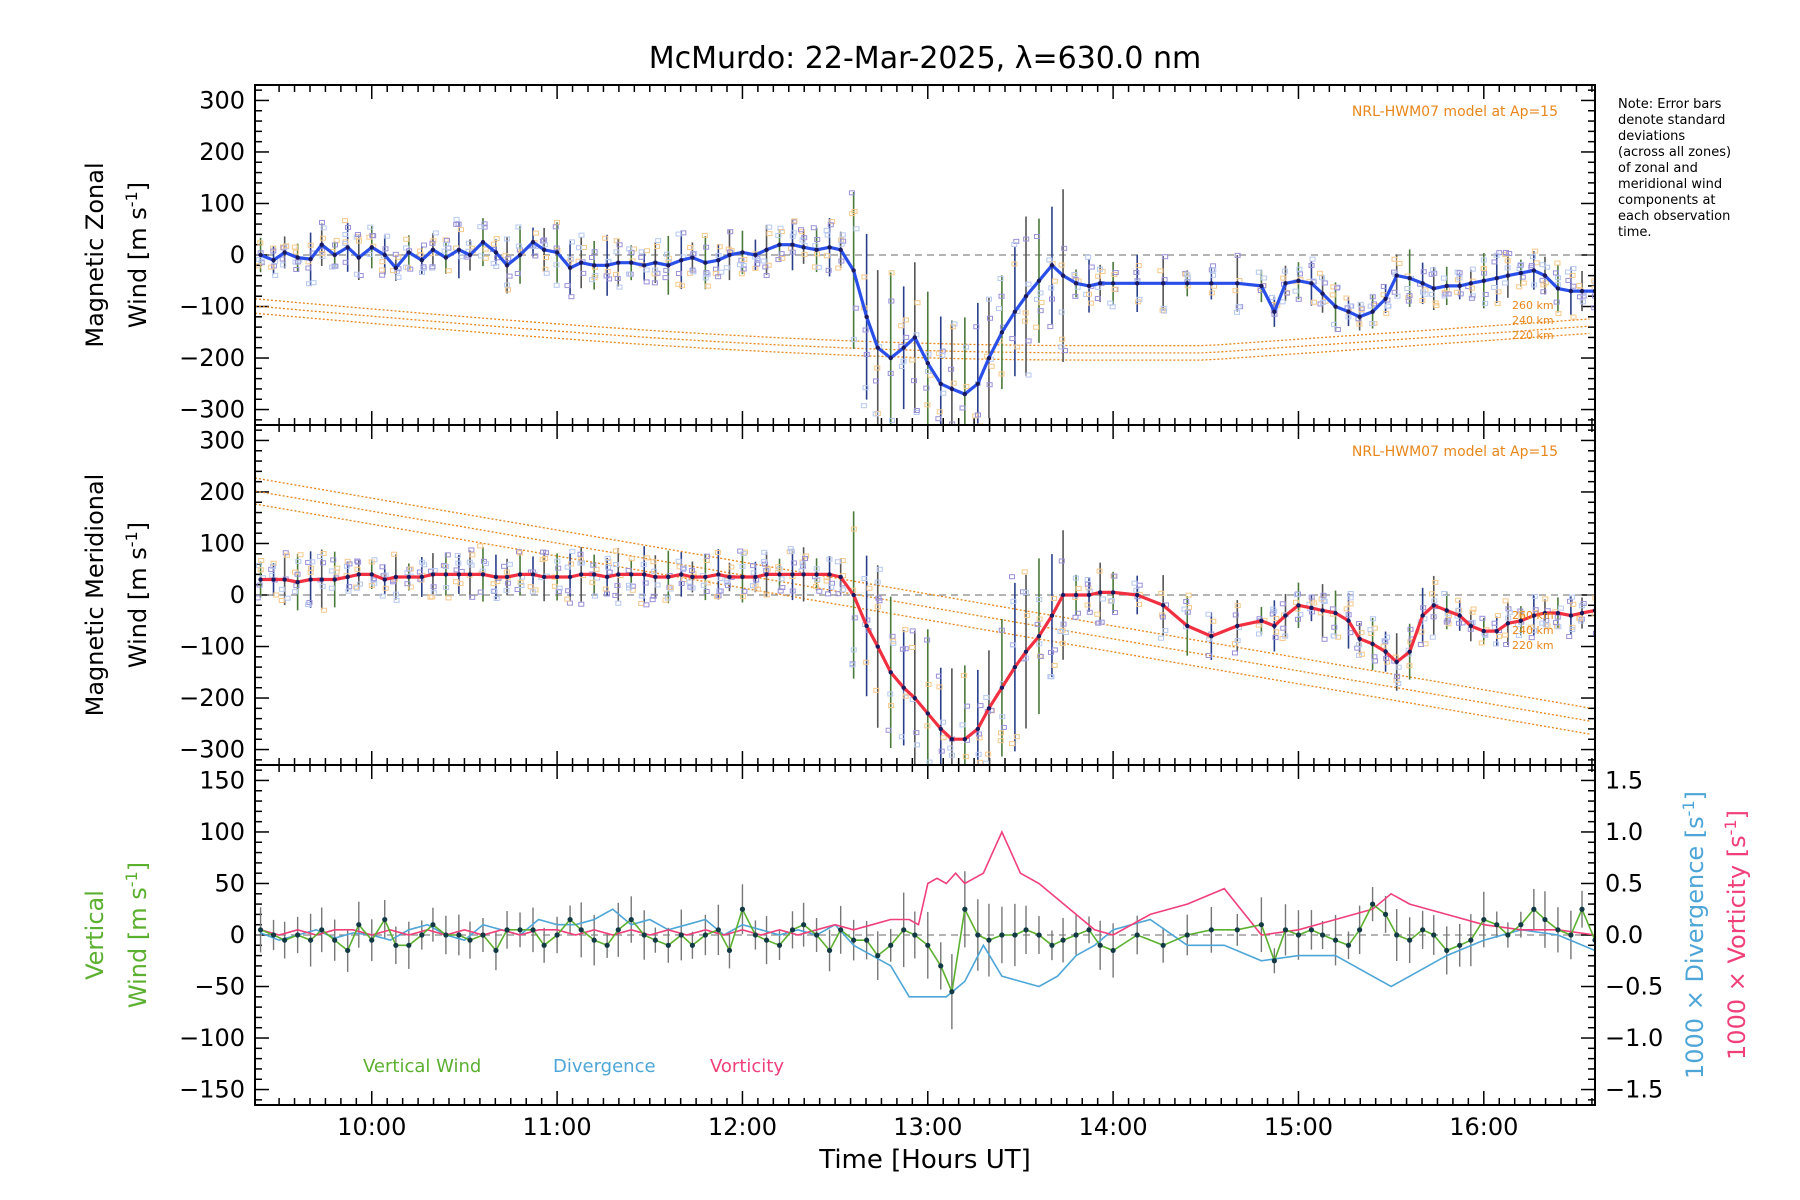 The width and height of the screenshot is (1800, 1200). Describe the element at coordinates (1624, 832) in the screenshot. I see `y2-tick-label: 1.0` at that location.